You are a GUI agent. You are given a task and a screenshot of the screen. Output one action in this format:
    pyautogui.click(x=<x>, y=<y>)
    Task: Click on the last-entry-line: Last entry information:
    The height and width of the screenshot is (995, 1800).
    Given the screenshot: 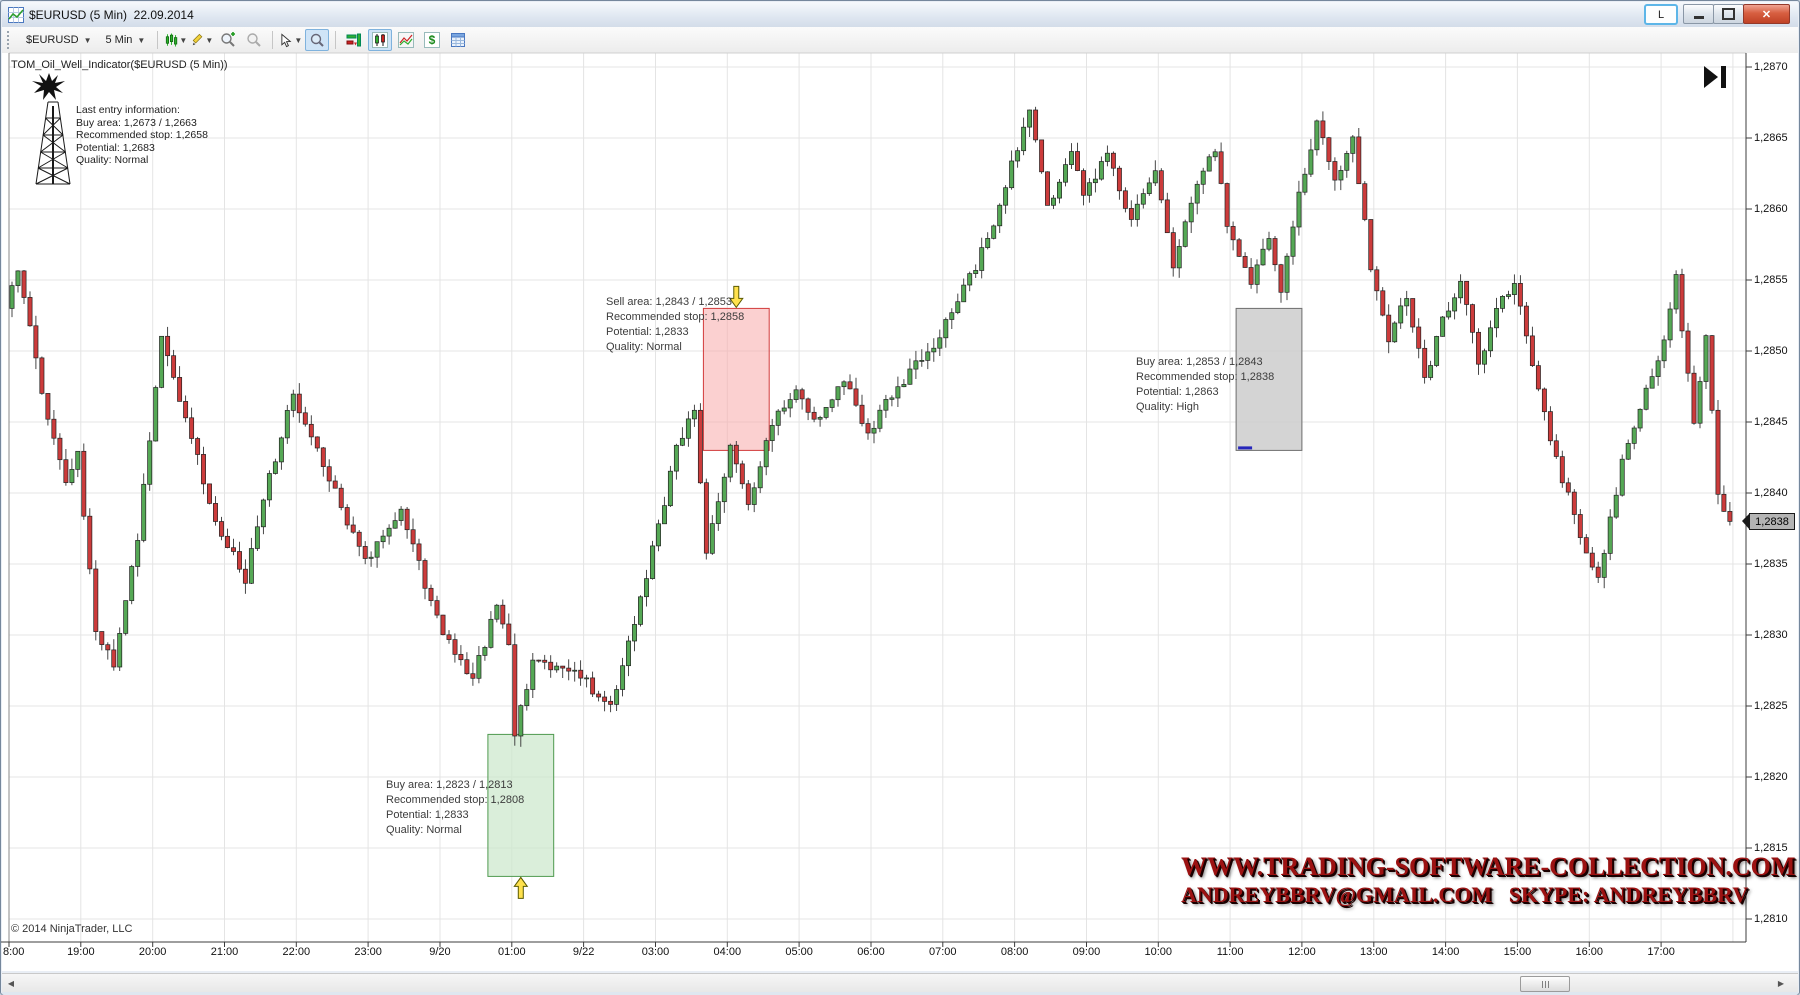 What is the action you would take?
    pyautogui.click(x=128, y=110)
    